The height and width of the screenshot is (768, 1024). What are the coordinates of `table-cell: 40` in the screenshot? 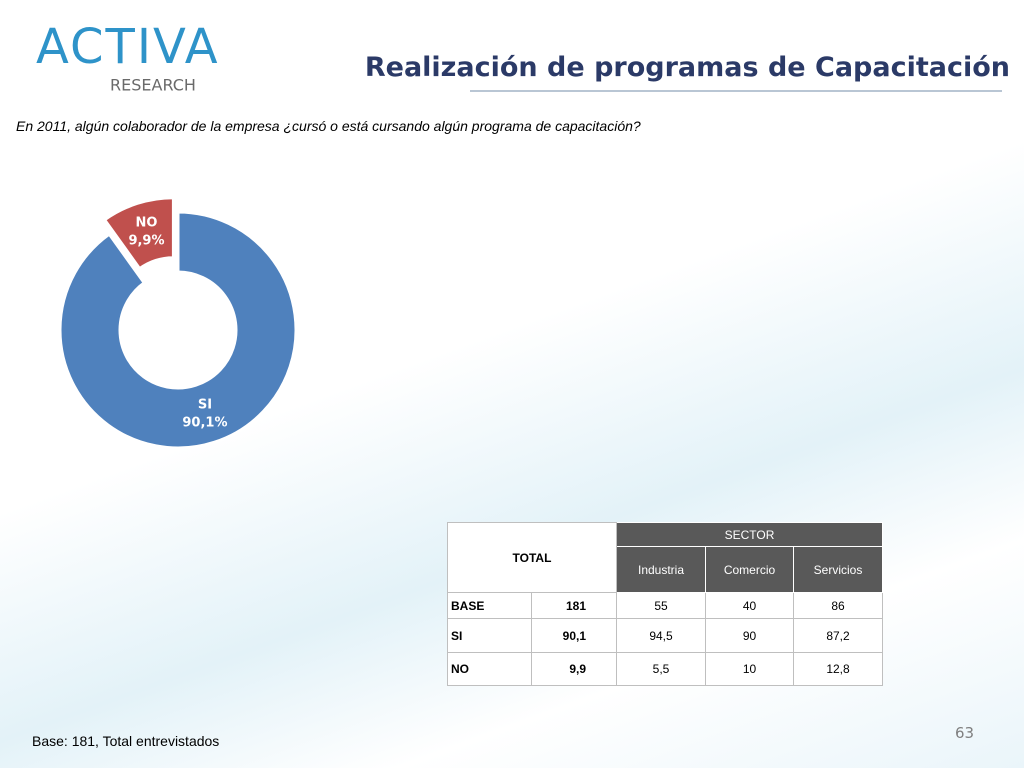 It's located at (749, 605).